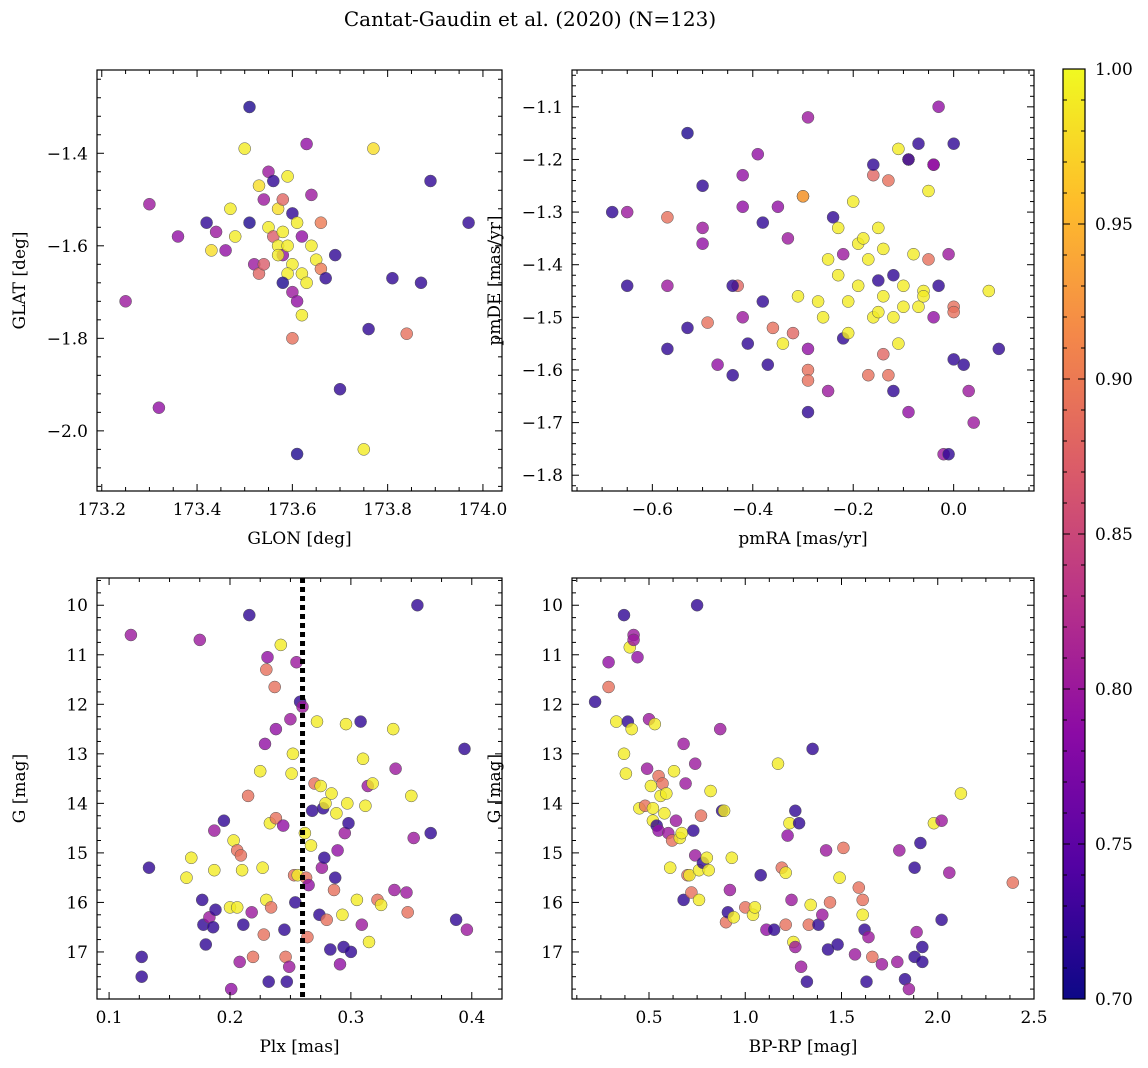 This screenshot has width=1148, height=1068. What do you see at coordinates (350, 1018) in the screenshot?
I see `x-tick-label: 0.3` at bounding box center [350, 1018].